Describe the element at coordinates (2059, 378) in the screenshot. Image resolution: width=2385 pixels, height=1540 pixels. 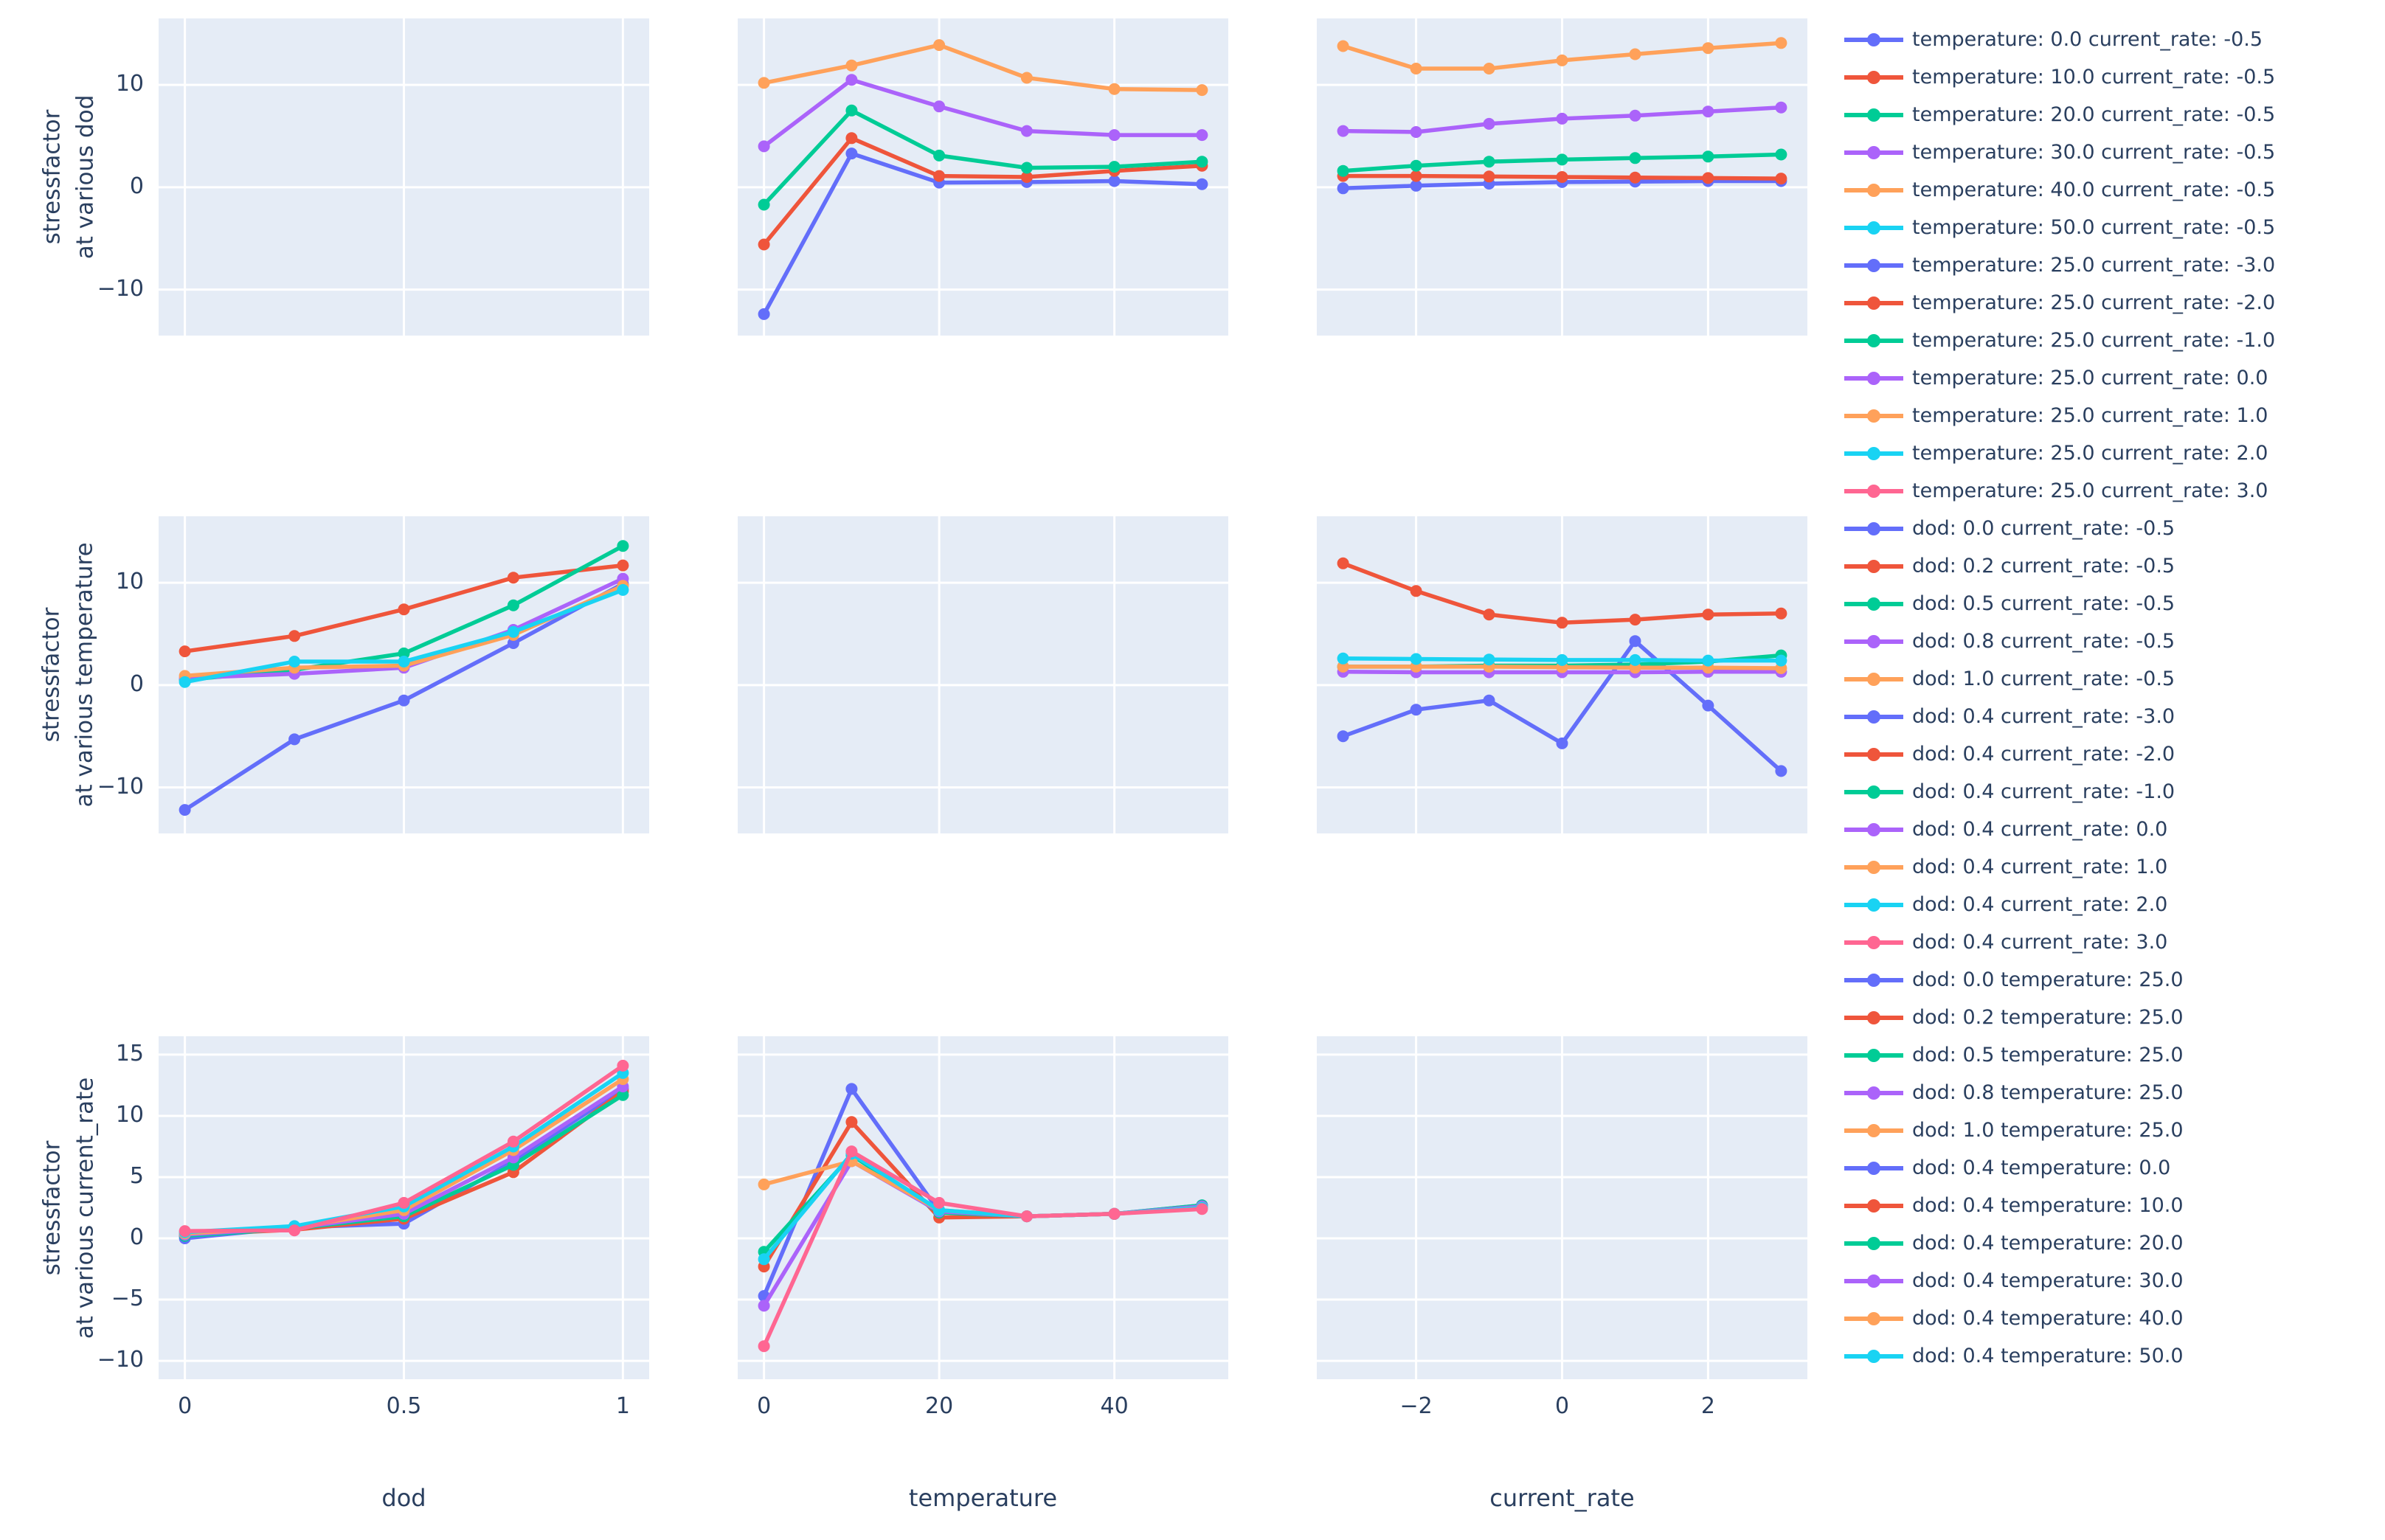
I see `legend-item: temperature: 25.0 current_rate: 0.0` at that location.